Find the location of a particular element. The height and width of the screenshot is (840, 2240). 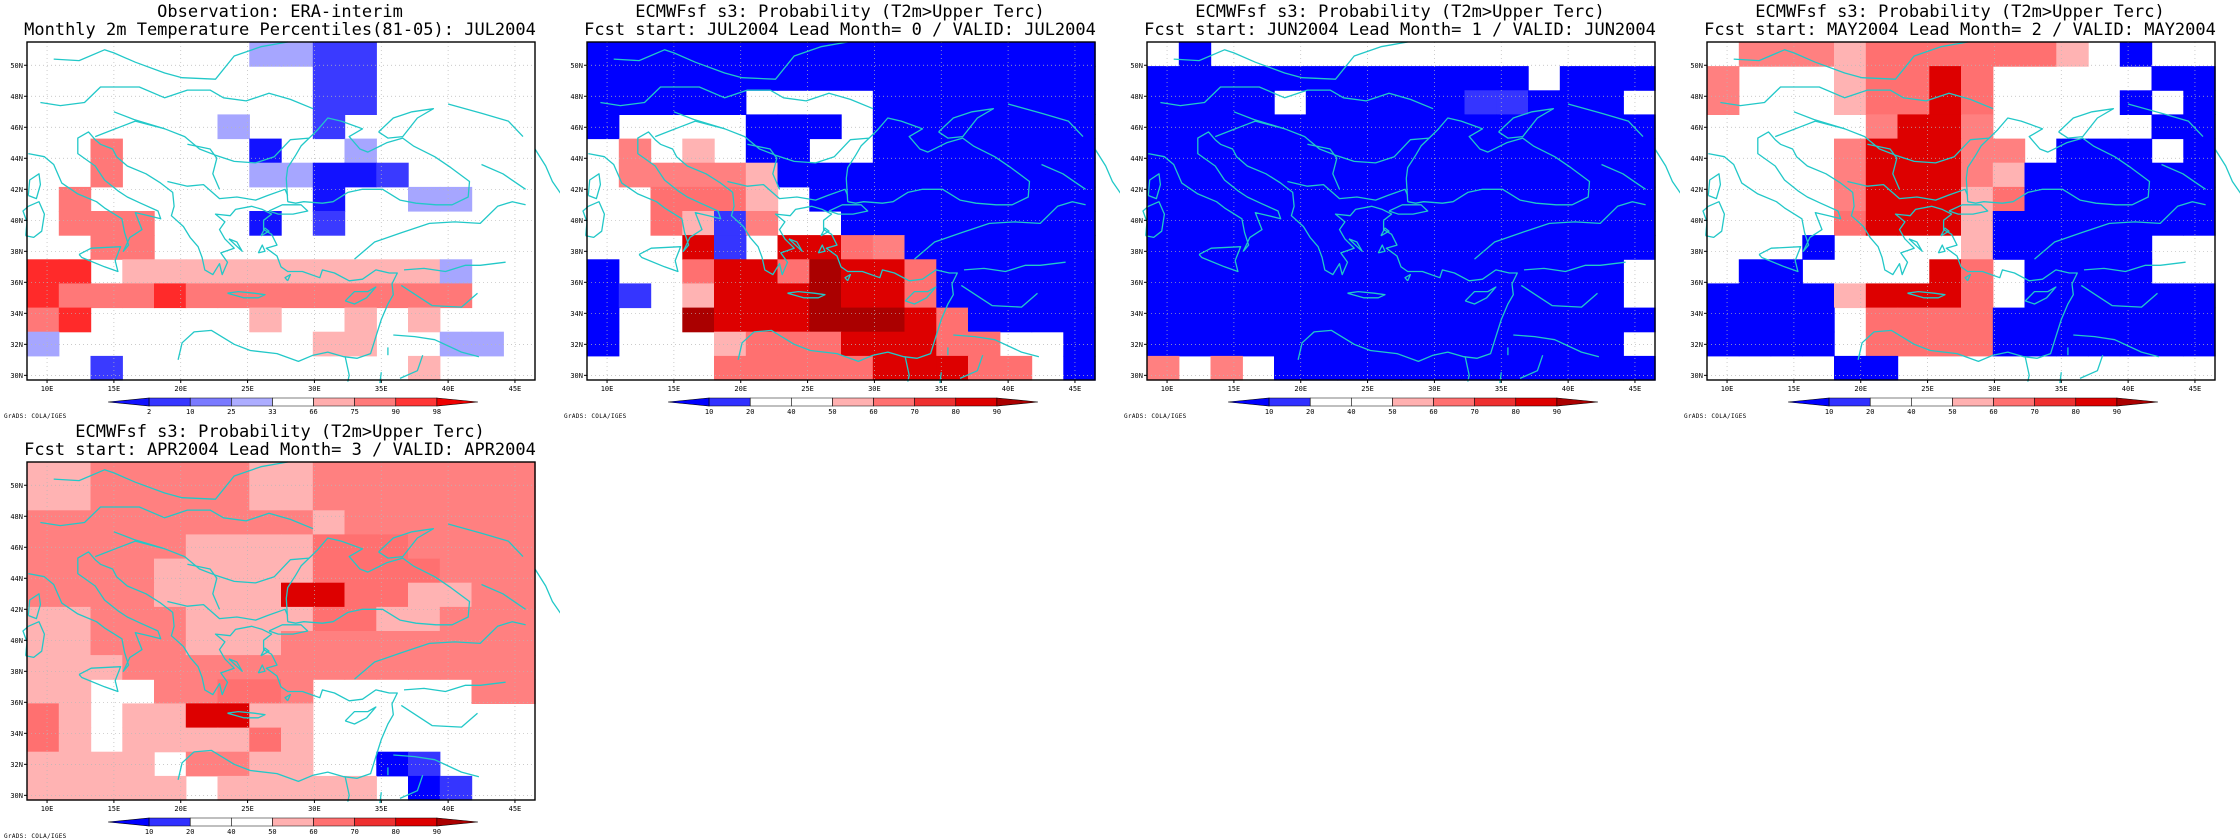

lon-tick-label: 45E is located at coordinates (515, 389).